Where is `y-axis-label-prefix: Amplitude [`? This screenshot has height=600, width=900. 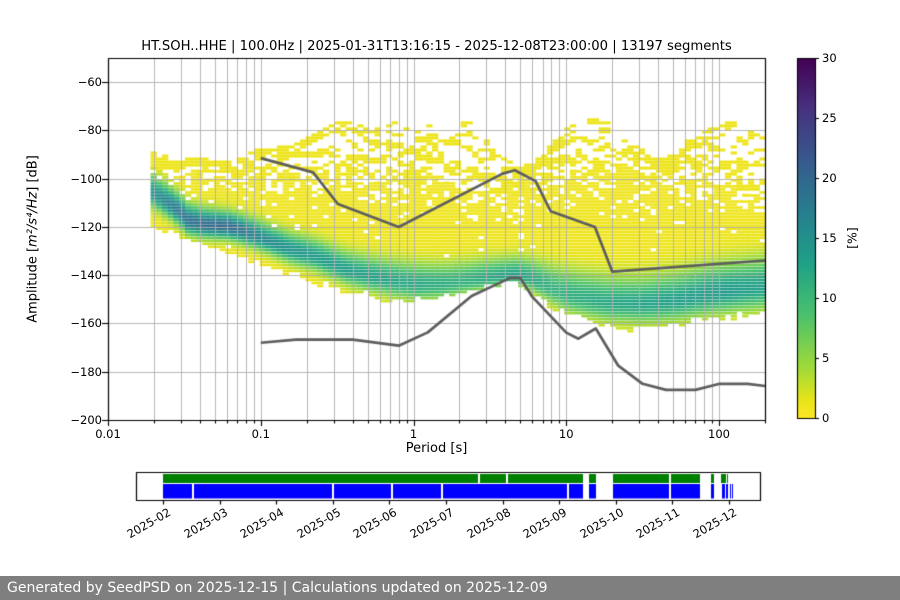 y-axis-label-prefix: Amplitude [ is located at coordinates (33, 284).